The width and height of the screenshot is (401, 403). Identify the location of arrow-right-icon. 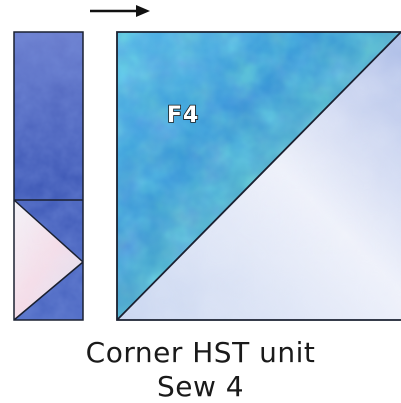
(120, 11).